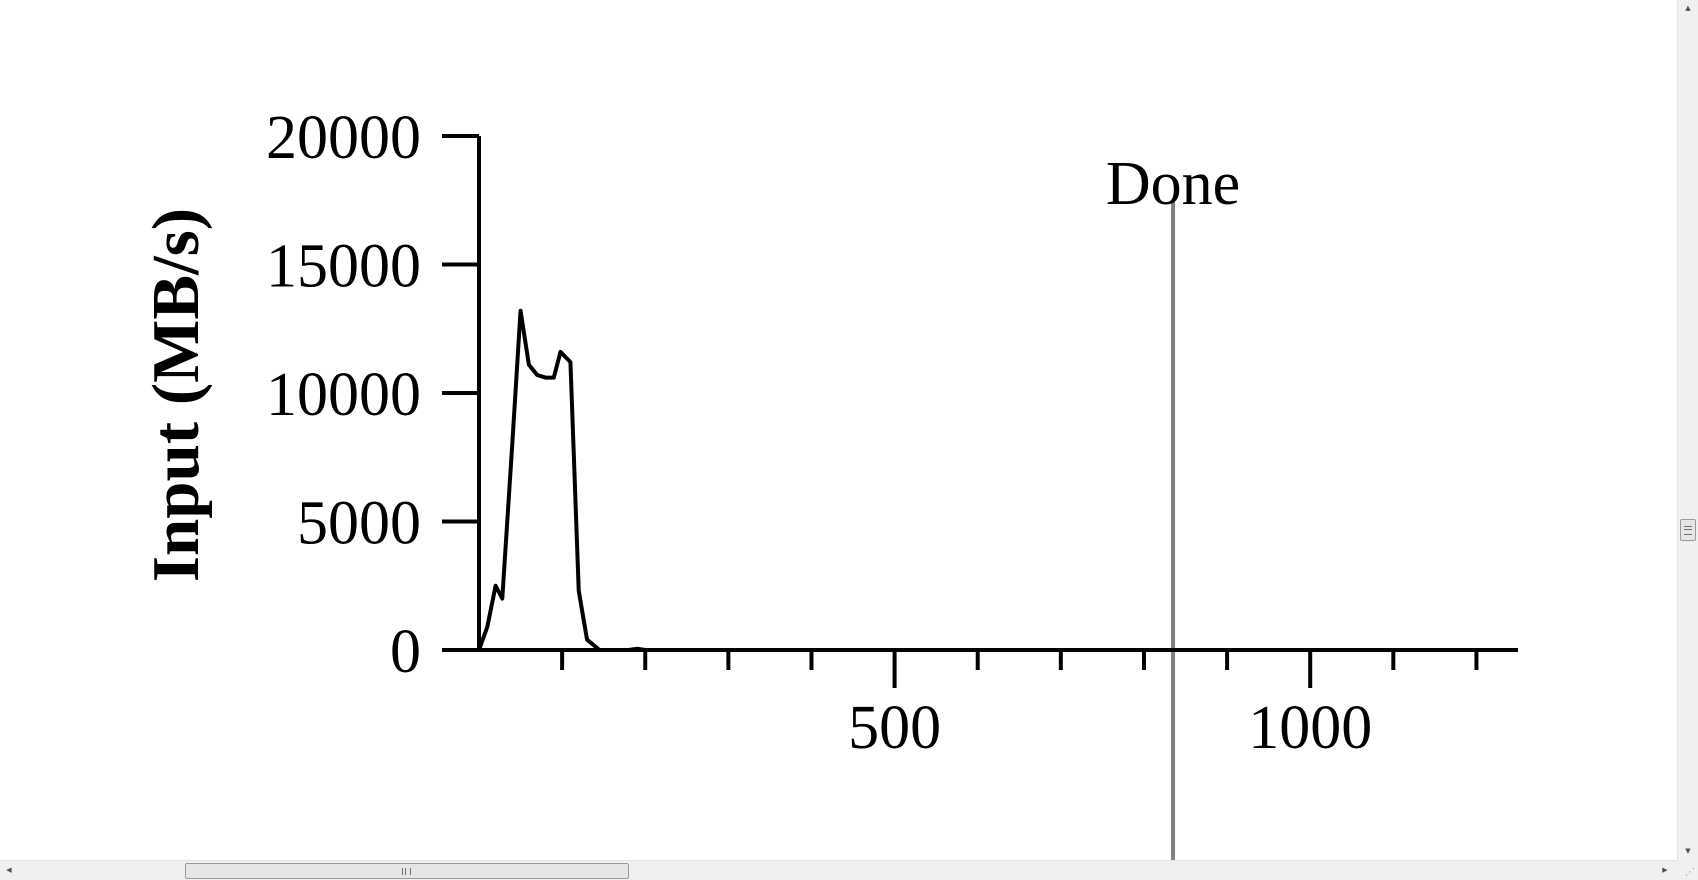 This screenshot has width=1698, height=880. What do you see at coordinates (1688, 851) in the screenshot?
I see `scroll-down-arrow-icon: ▼` at bounding box center [1688, 851].